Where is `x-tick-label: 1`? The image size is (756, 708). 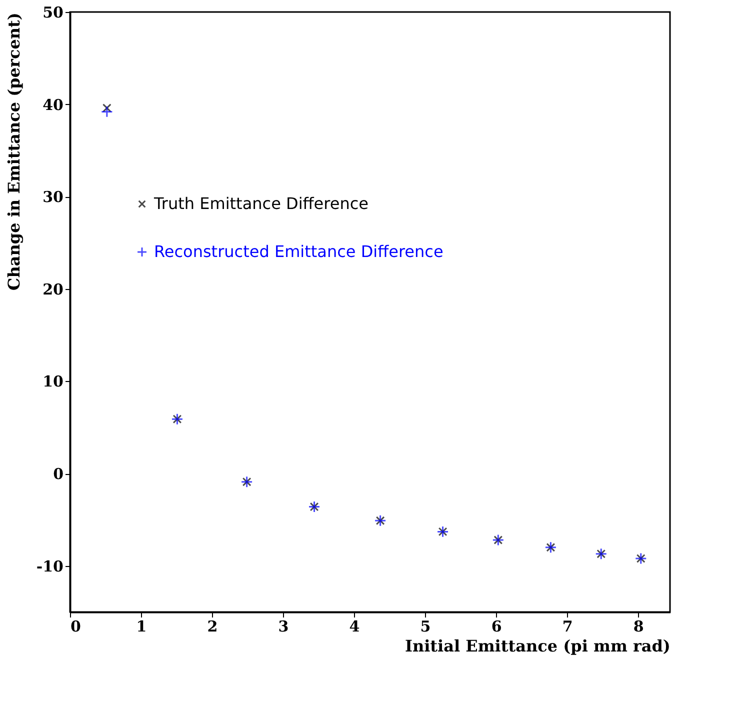 x-tick-label: 1 is located at coordinates (141, 627).